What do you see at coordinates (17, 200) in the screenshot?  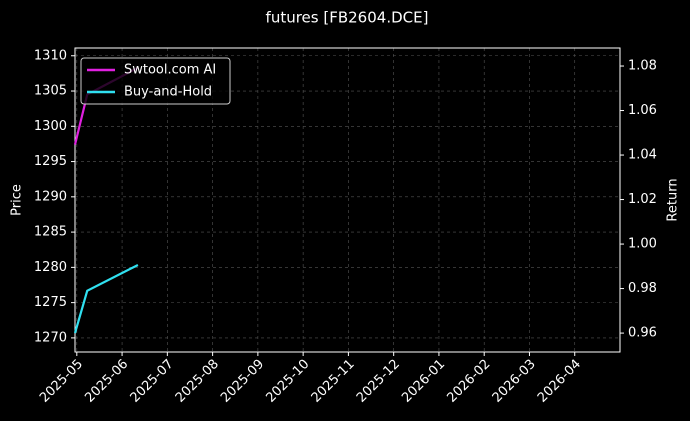 I see `y-axis-label: Price` at bounding box center [17, 200].